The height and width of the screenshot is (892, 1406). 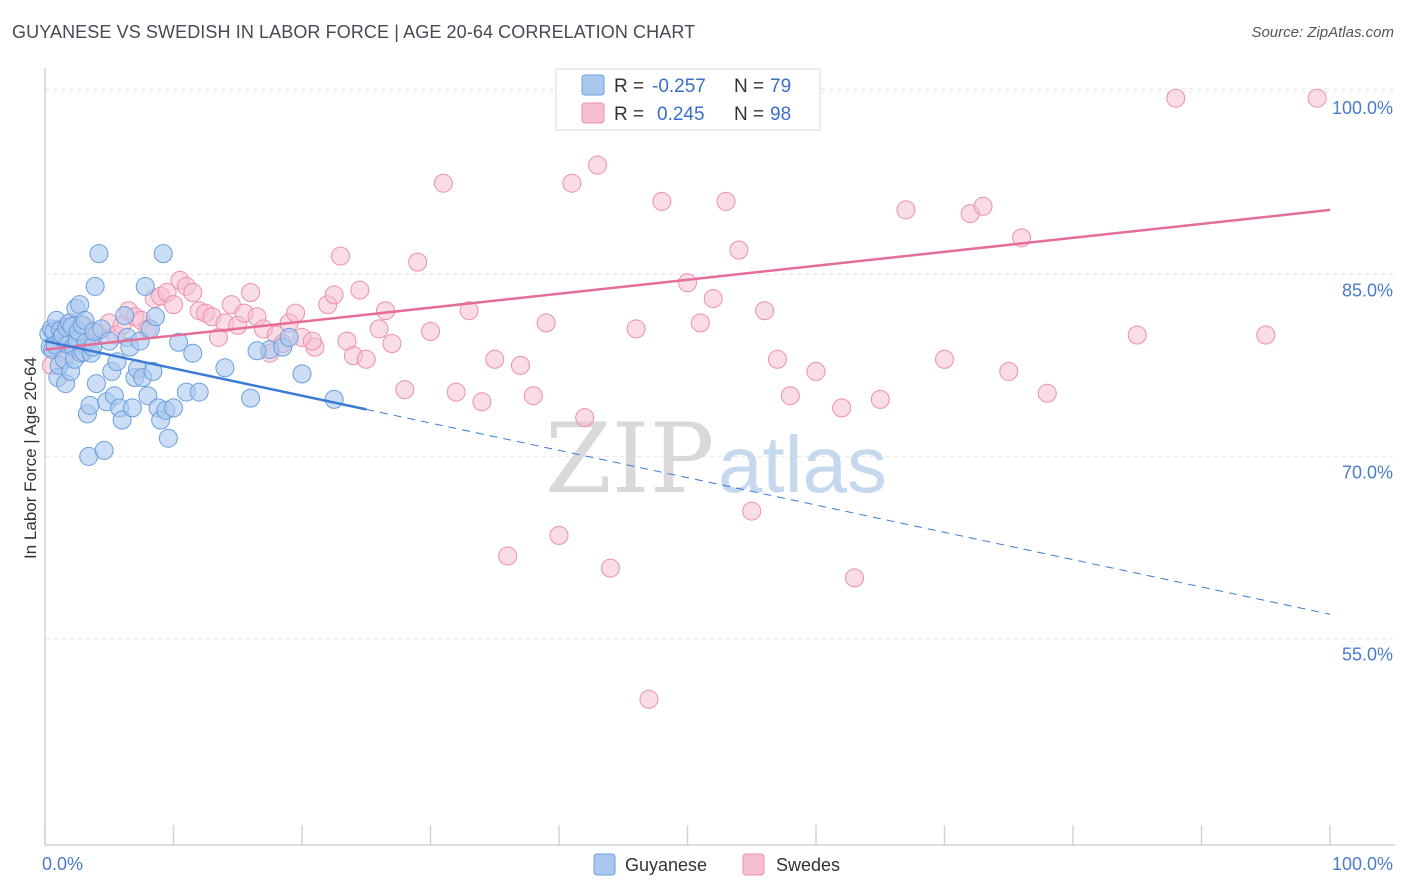 What do you see at coordinates (802, 464) in the screenshot?
I see `watermark-atlas: atlas` at bounding box center [802, 464].